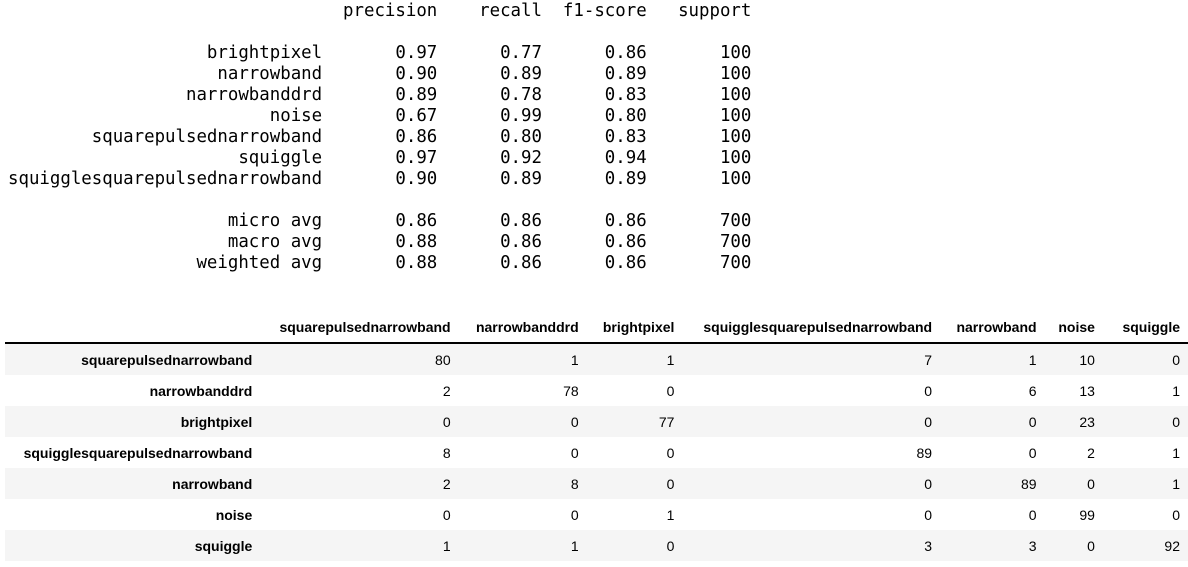 Image resolution: width=1188 pixels, height=567 pixels. What do you see at coordinates (928, 359) in the screenshot?
I see `cm-value-cell: 7` at bounding box center [928, 359].